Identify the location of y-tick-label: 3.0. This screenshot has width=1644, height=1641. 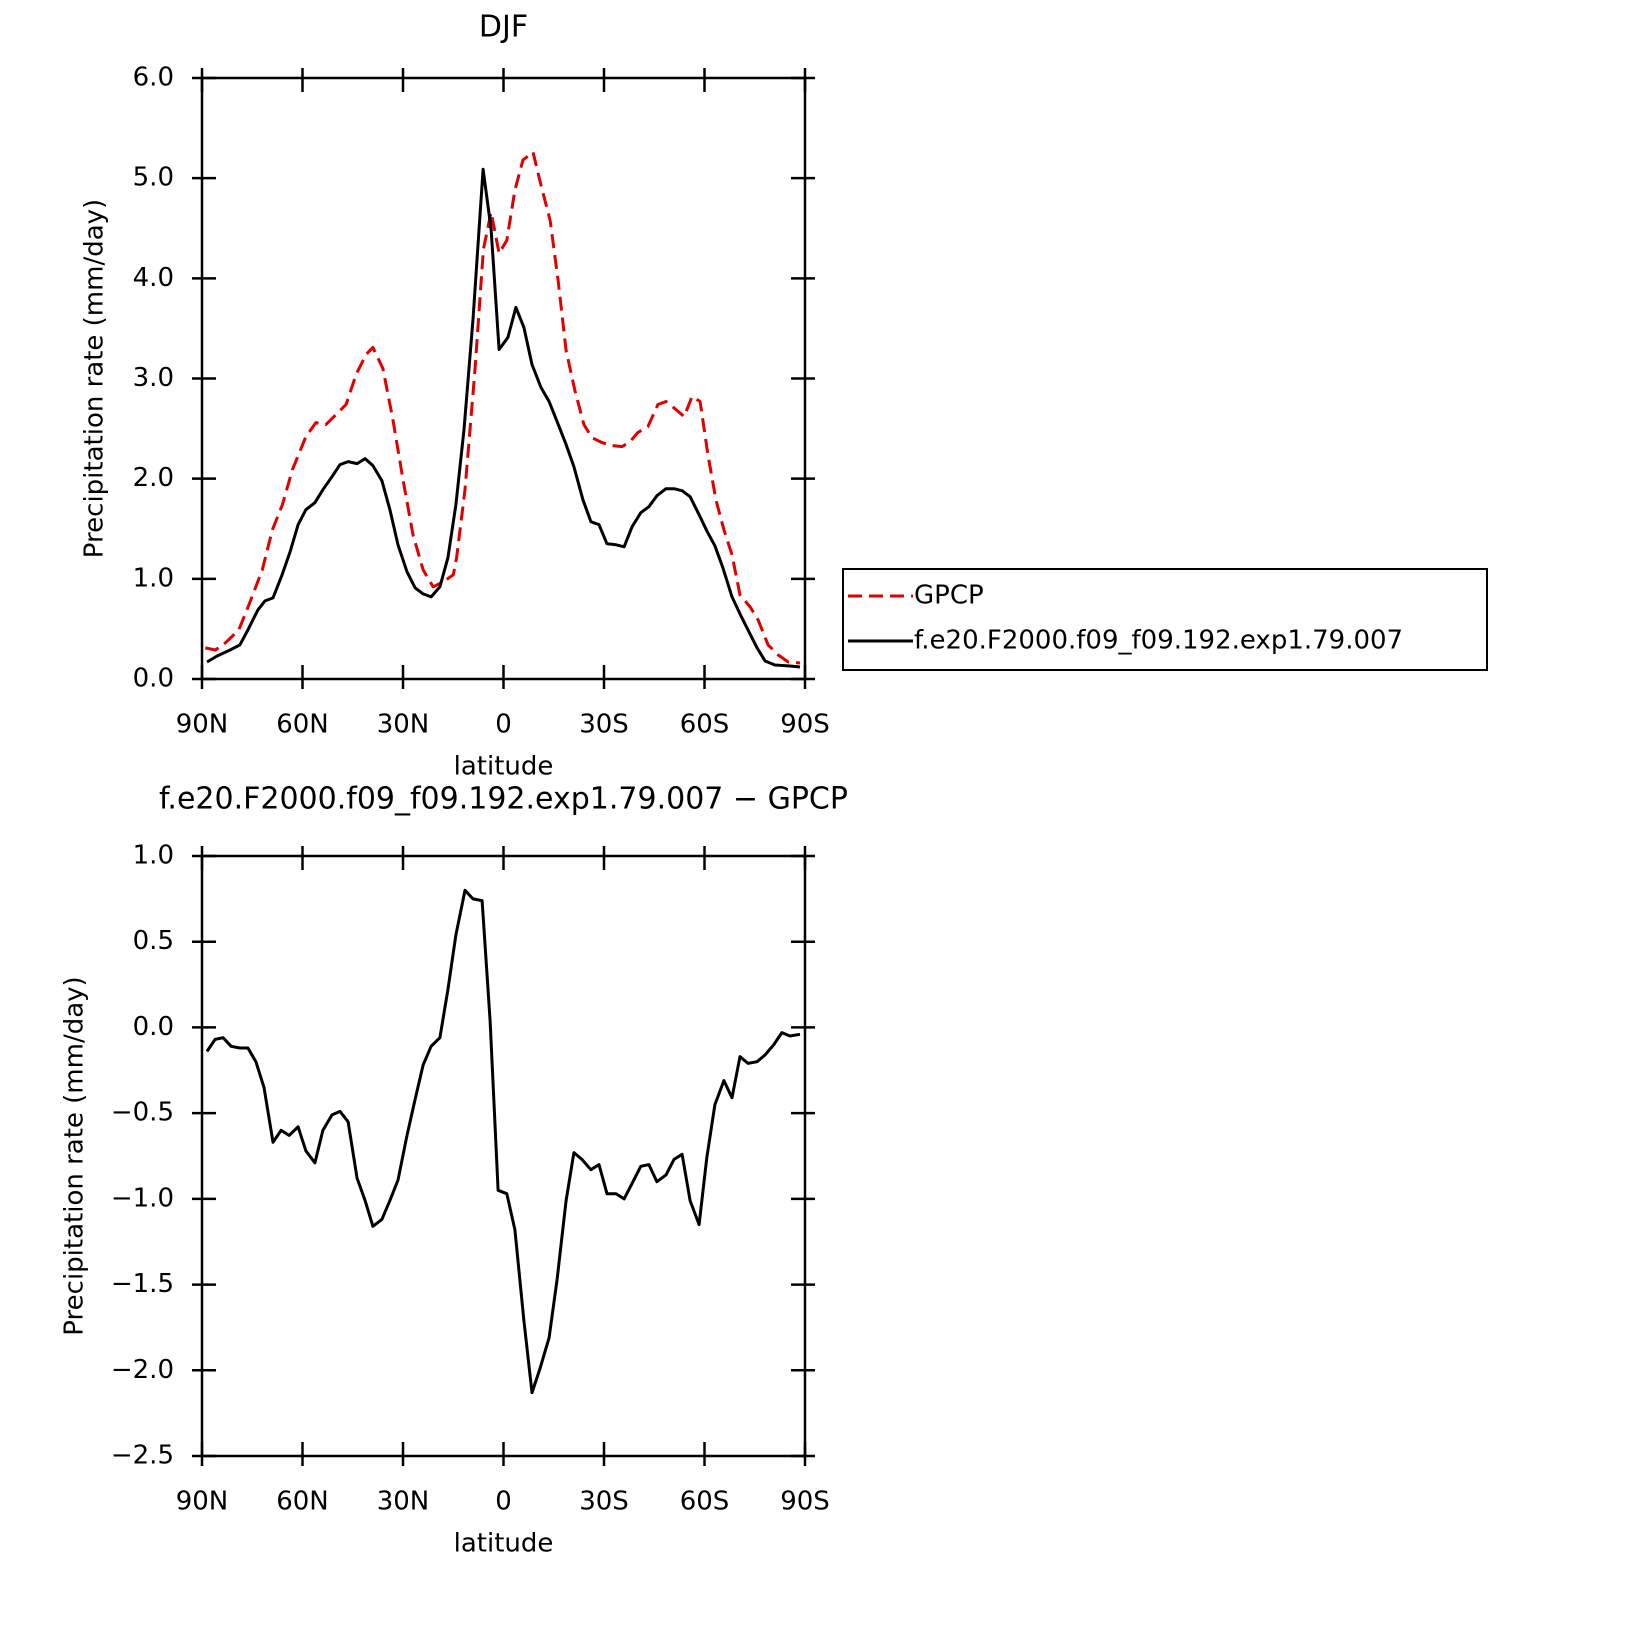
(153, 378).